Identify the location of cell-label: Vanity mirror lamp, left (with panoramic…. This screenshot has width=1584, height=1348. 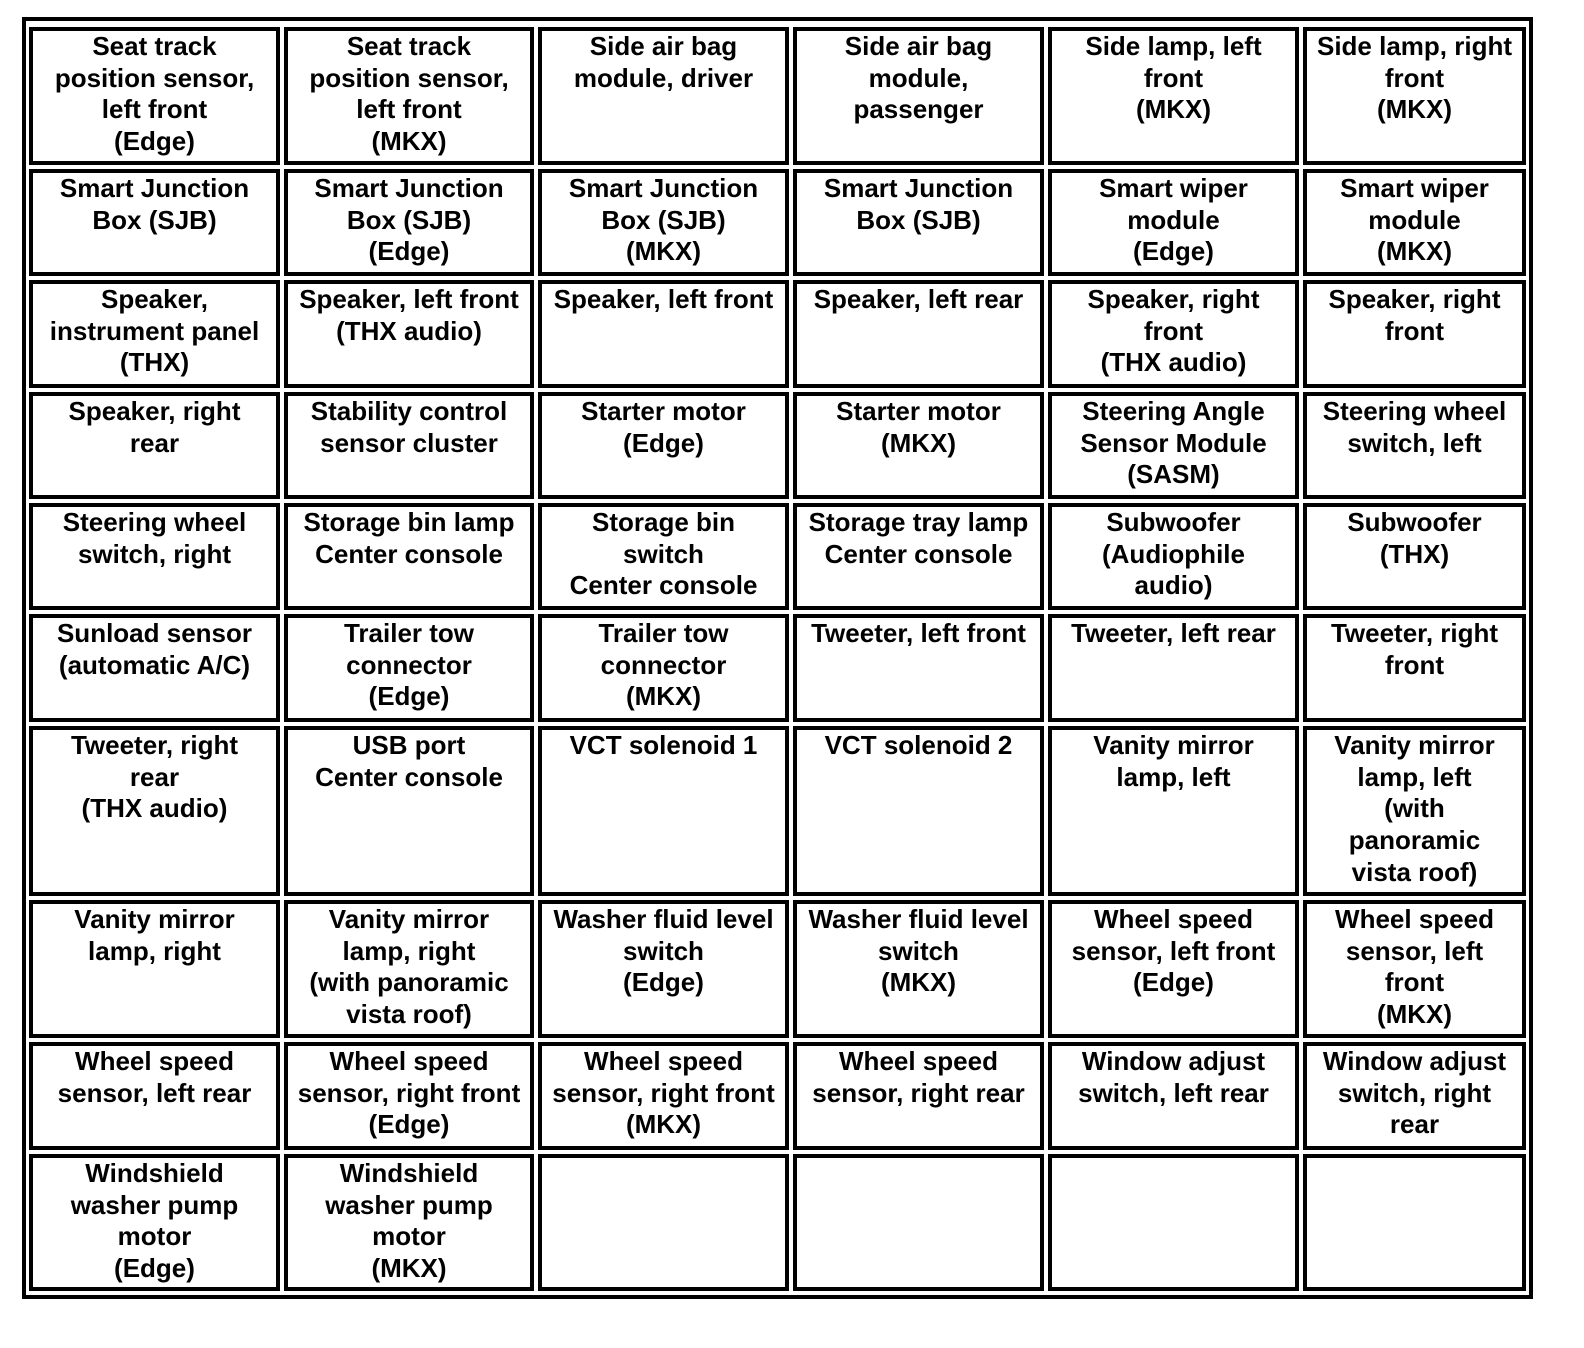
(1414, 808).